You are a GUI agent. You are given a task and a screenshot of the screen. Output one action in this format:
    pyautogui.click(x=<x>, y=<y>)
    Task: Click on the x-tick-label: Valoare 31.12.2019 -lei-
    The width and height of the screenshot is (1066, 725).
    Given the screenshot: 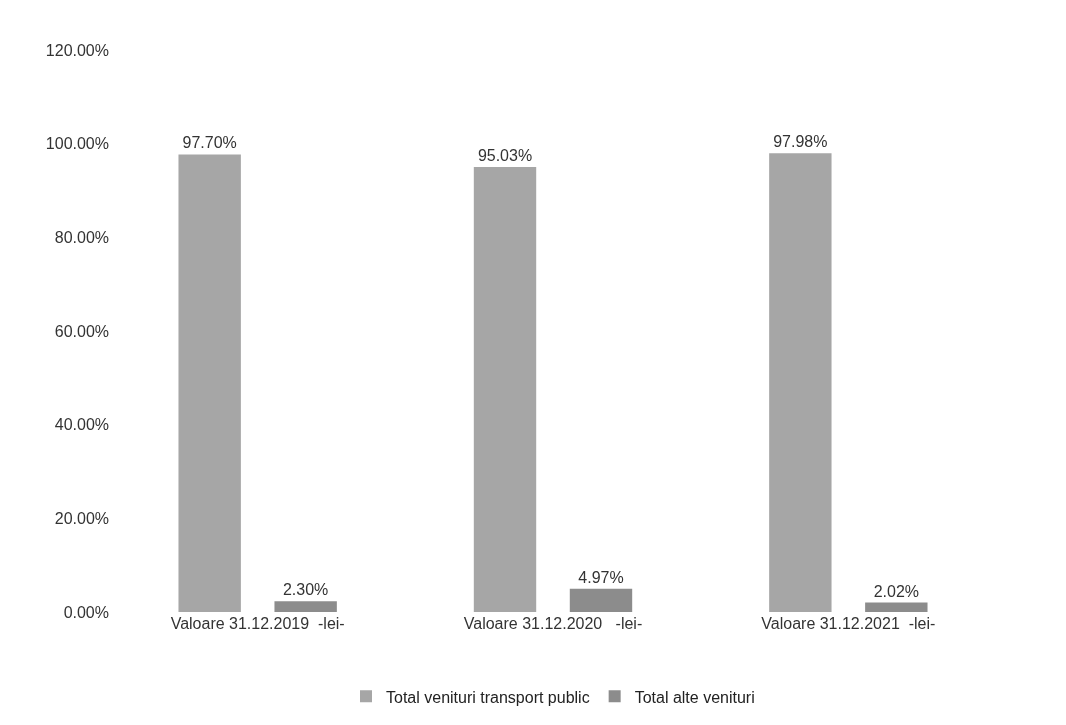 What is the action you would take?
    pyautogui.click(x=257, y=623)
    